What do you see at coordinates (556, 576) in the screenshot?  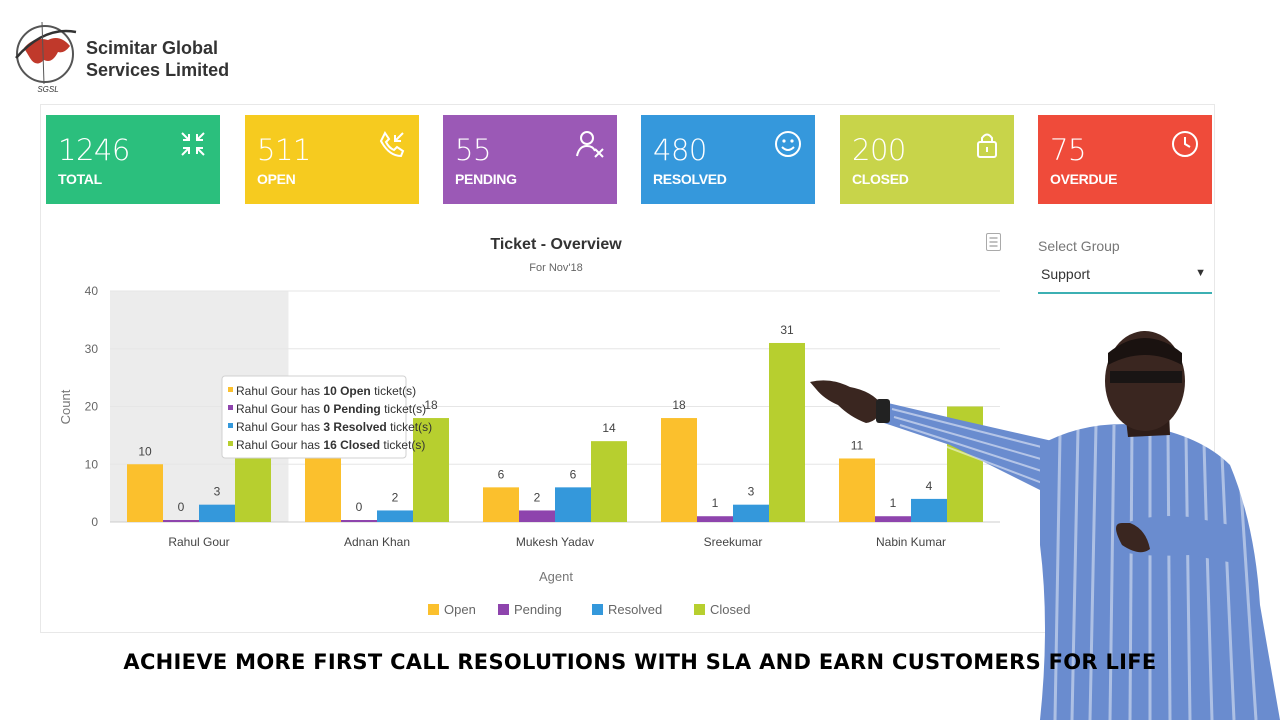 I see `x-axis-title: Agent` at bounding box center [556, 576].